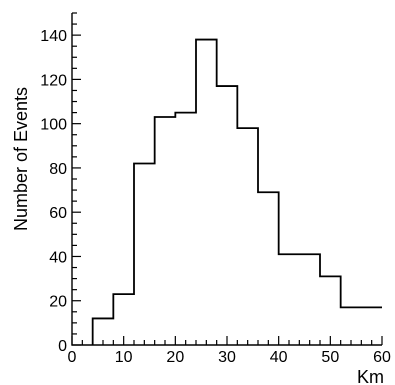 The height and width of the screenshot is (385, 395). Describe the element at coordinates (58, 213) in the screenshot. I see `y-tick-label: 60` at that location.